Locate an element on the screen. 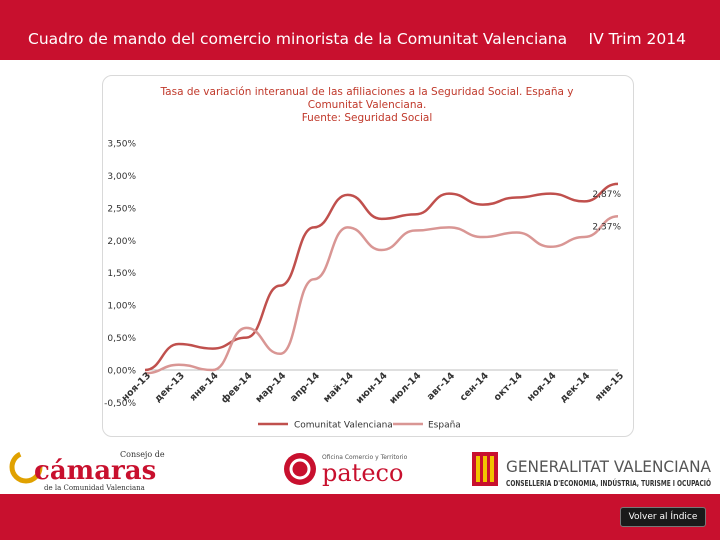  camaras-sub-text: de la Comunidad Valenciana is located at coordinates (94, 488).